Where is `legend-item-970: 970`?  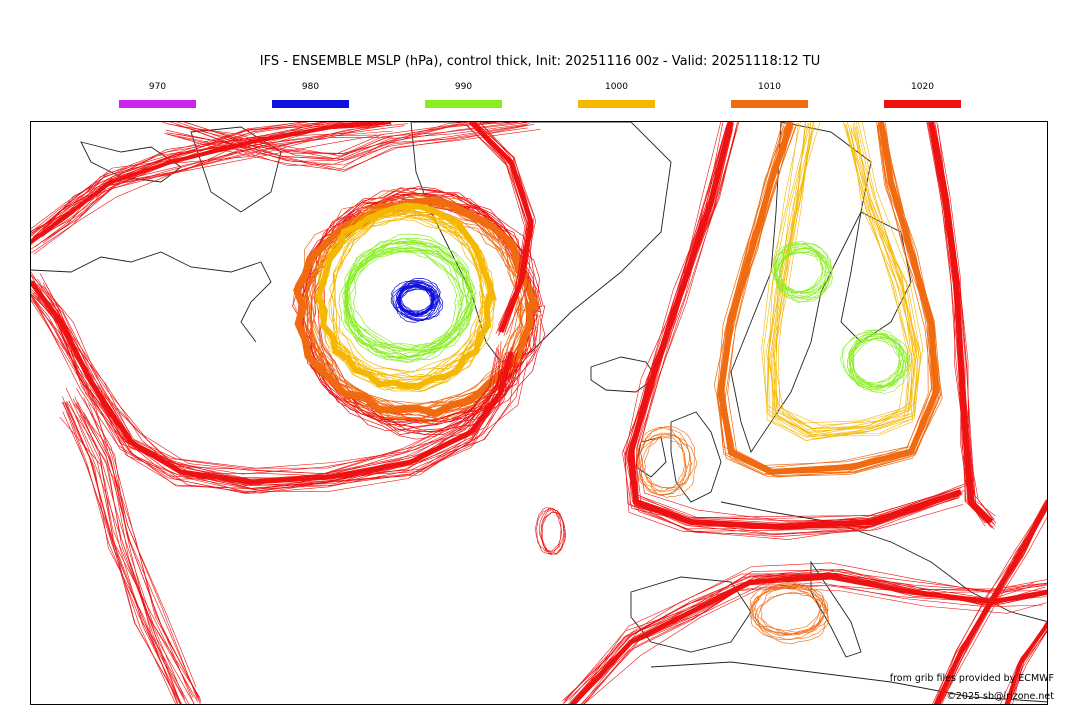 legend-item-970: 970 is located at coordinates (157, 94).